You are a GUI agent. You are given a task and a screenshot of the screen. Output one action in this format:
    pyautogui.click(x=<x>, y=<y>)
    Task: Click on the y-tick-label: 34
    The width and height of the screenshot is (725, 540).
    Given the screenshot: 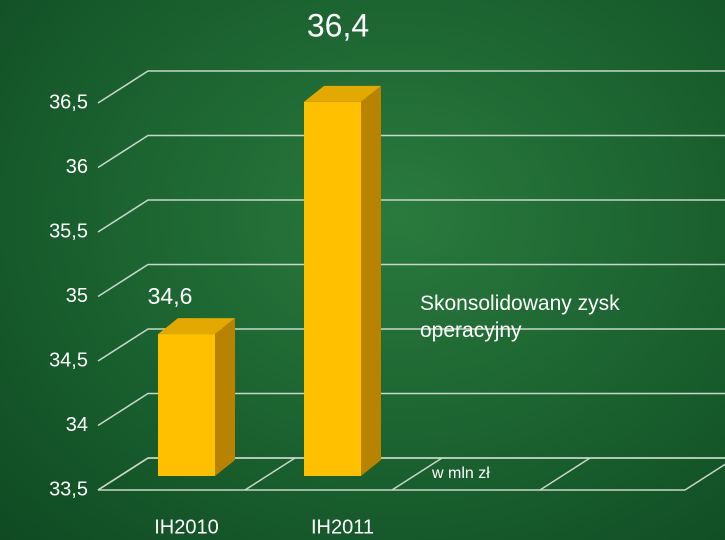 What is the action you would take?
    pyautogui.click(x=77, y=425)
    